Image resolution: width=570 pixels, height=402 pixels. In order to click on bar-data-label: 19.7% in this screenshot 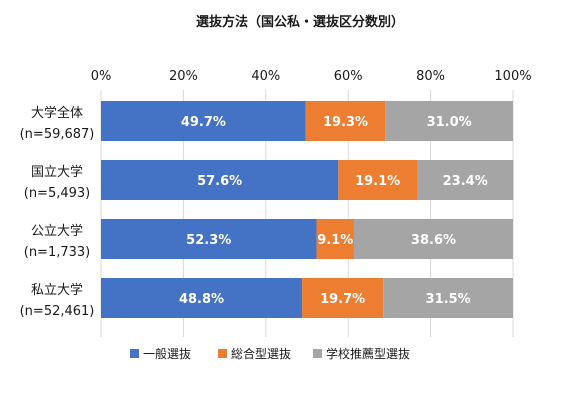, I will do `click(342, 299)`.